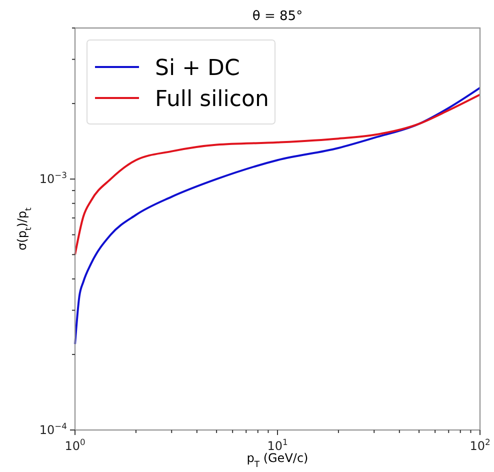  I want to click on x-tick-label: 10$^{0}$, so click(75, 445).